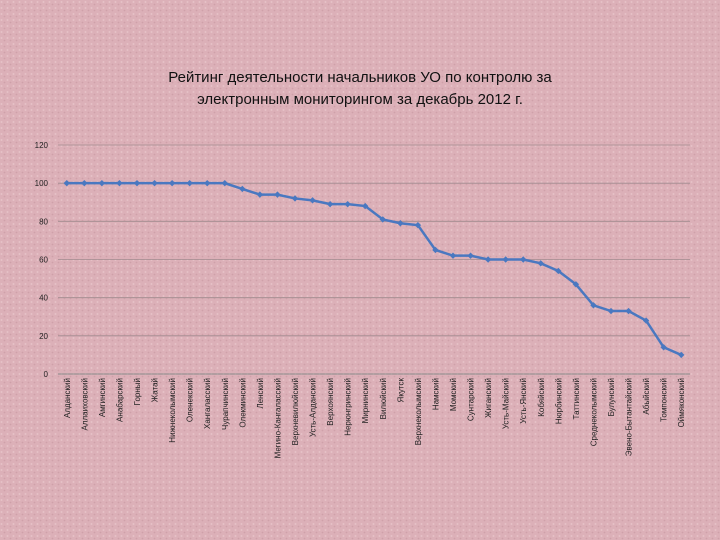 The image size is (720, 540). What do you see at coordinates (576, 398) in the screenshot?
I see `x-tick-label: Таттинский` at bounding box center [576, 398].